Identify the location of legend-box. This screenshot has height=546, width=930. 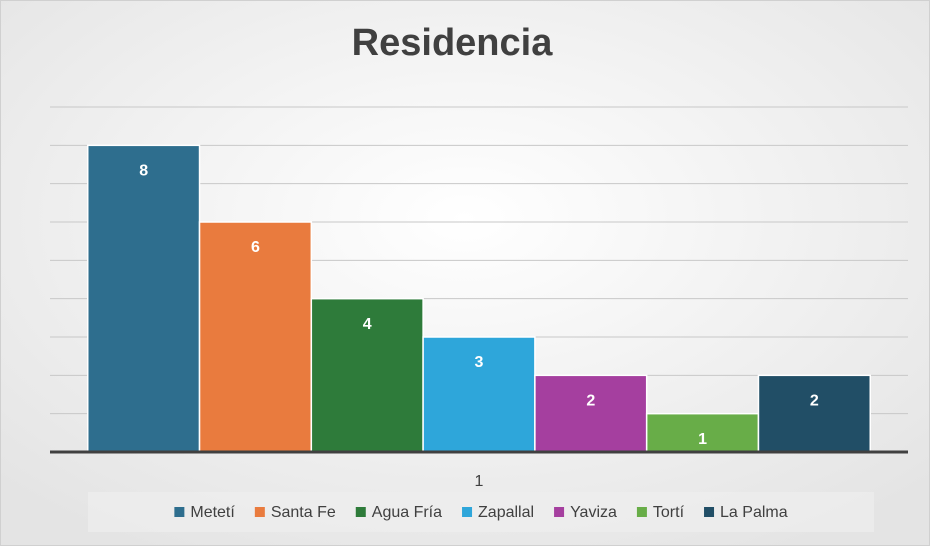
(481, 512).